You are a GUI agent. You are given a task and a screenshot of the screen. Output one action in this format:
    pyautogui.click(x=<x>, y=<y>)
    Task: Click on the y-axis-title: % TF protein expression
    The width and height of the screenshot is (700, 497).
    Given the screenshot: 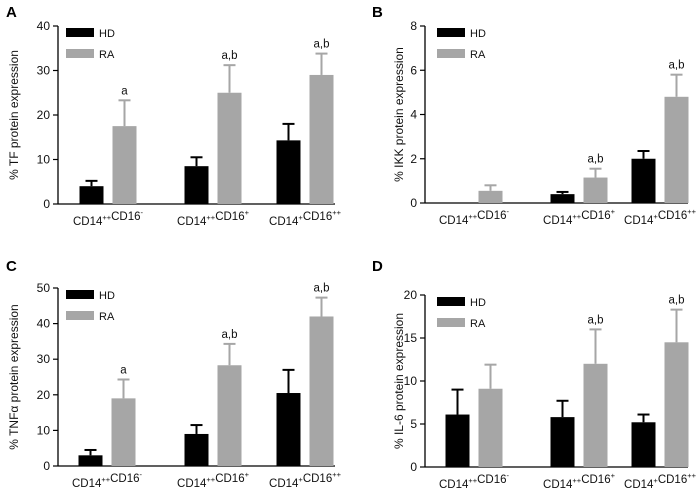 What is the action you would take?
    pyautogui.click(x=14, y=115)
    